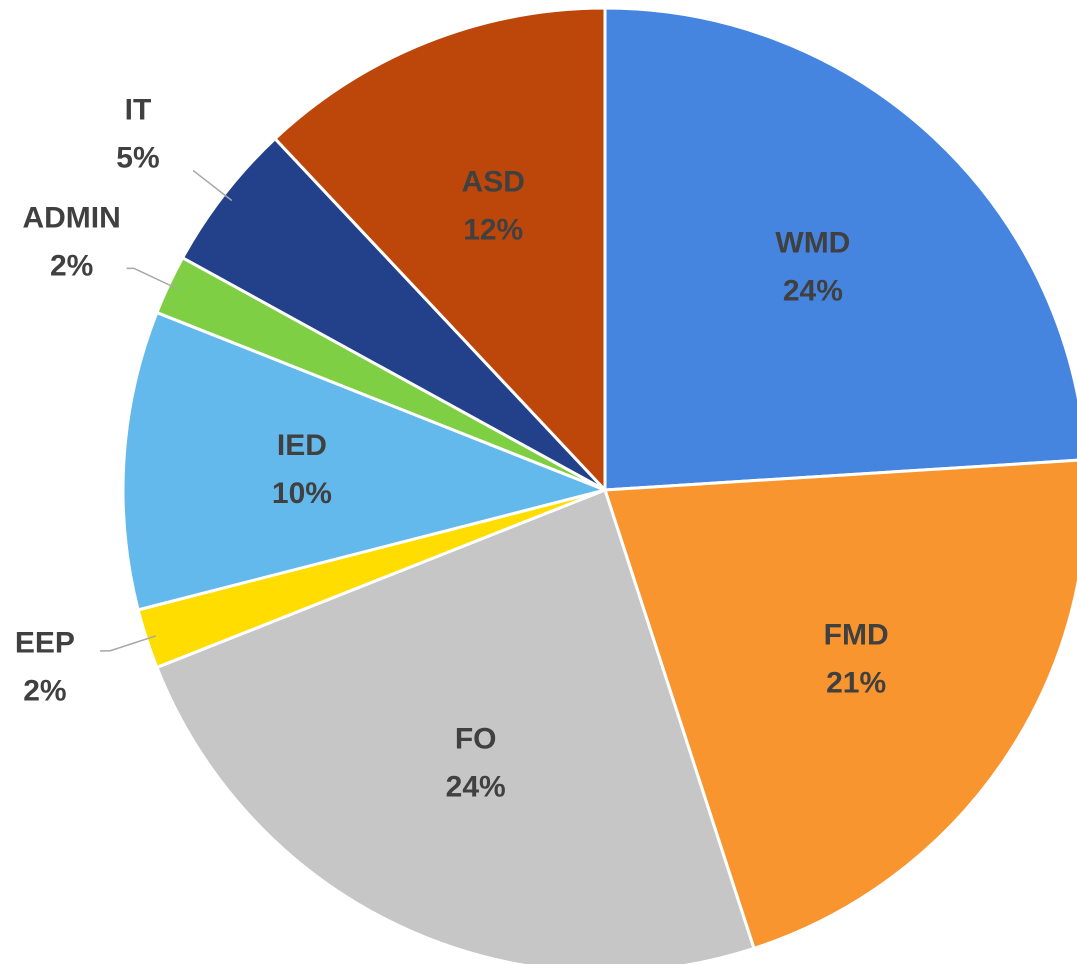  What do you see at coordinates (302, 445) in the screenshot?
I see `slice-label-name: IED` at bounding box center [302, 445].